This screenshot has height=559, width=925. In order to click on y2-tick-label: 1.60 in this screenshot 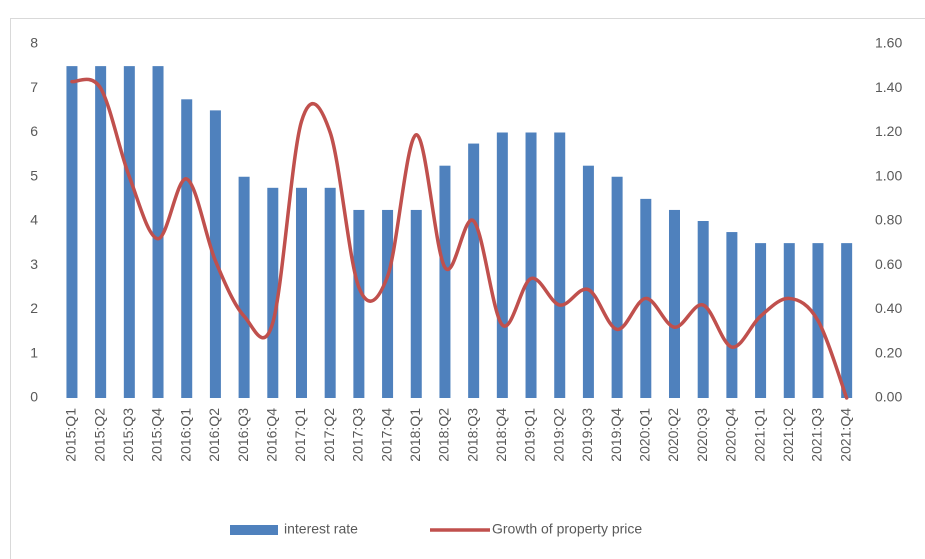, I will do `click(888, 43)`.